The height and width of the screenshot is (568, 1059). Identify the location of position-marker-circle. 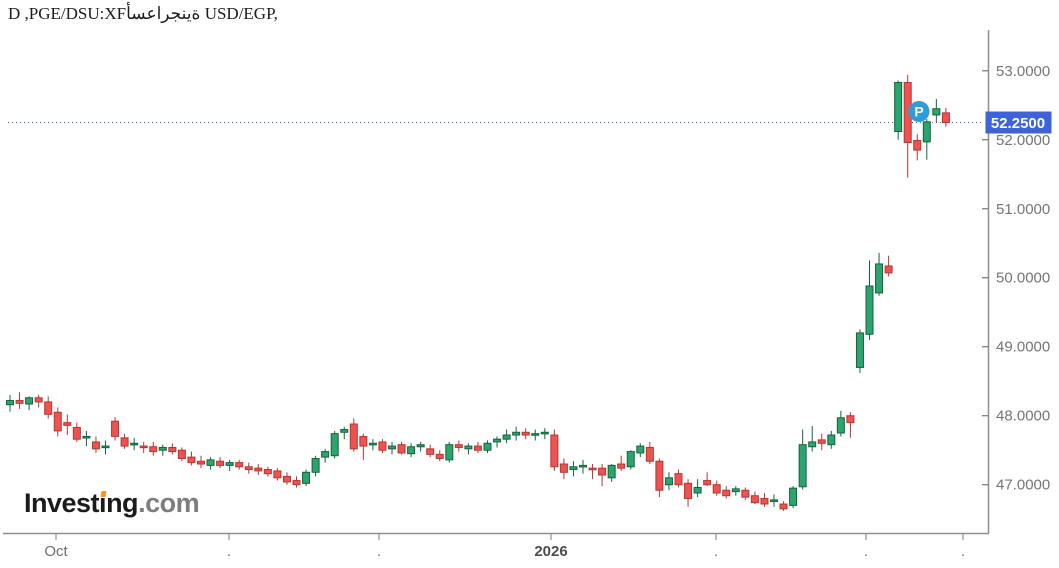
(919, 111).